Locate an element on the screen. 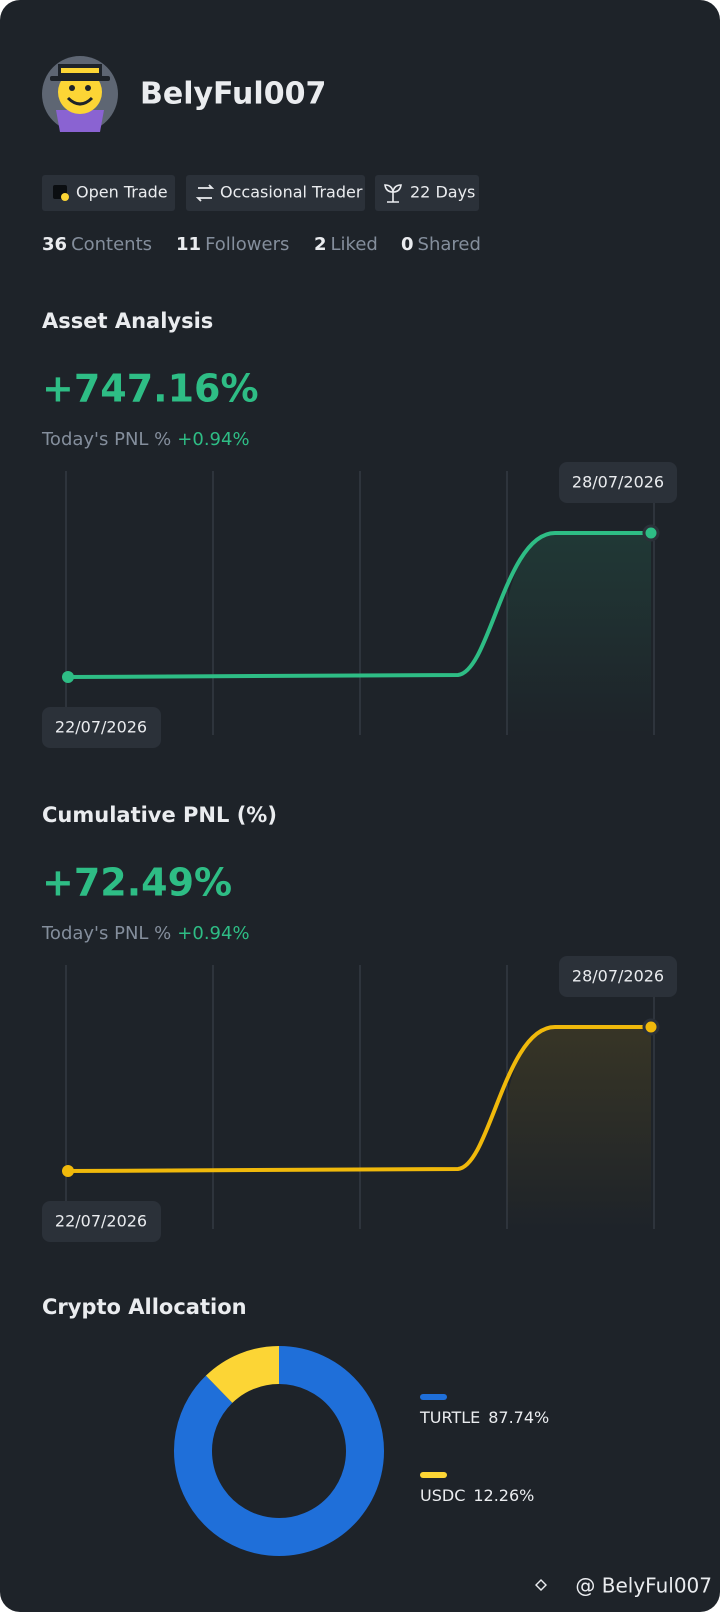 The image size is (720, 1612). headline-value: +72.49% is located at coordinates (137, 883).